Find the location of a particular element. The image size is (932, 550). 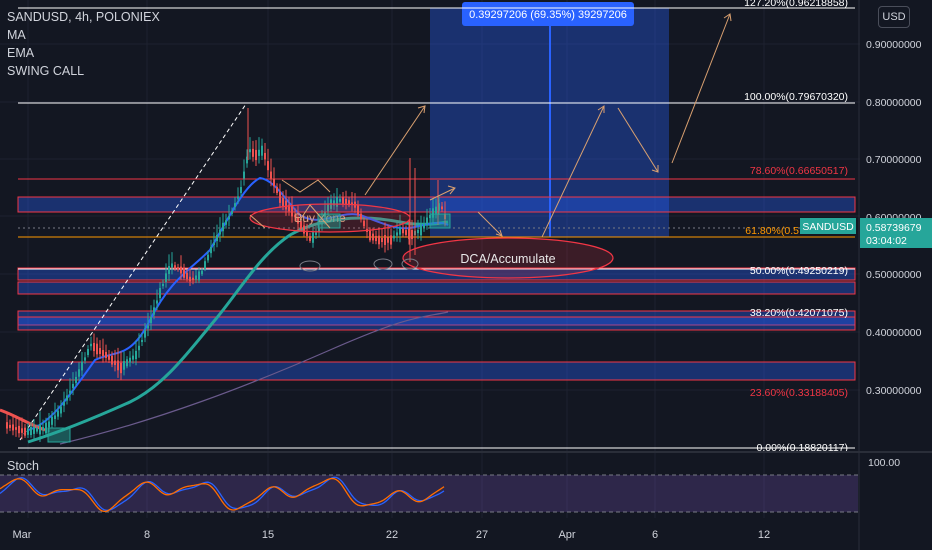

price-tick: 0.30000000 is located at coordinates (894, 391).